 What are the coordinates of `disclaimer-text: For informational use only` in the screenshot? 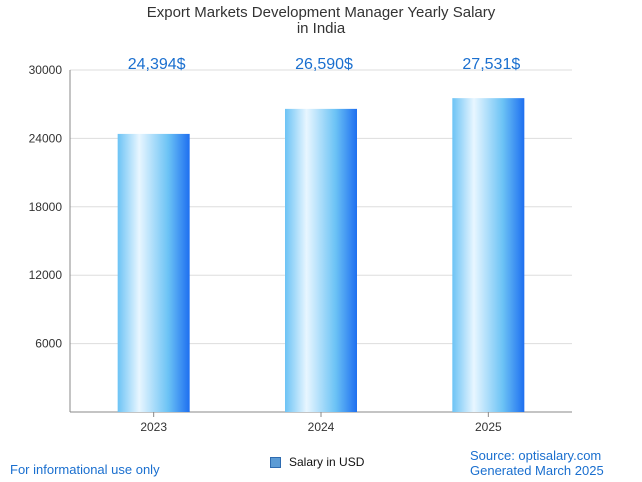 It's located at (85, 469).